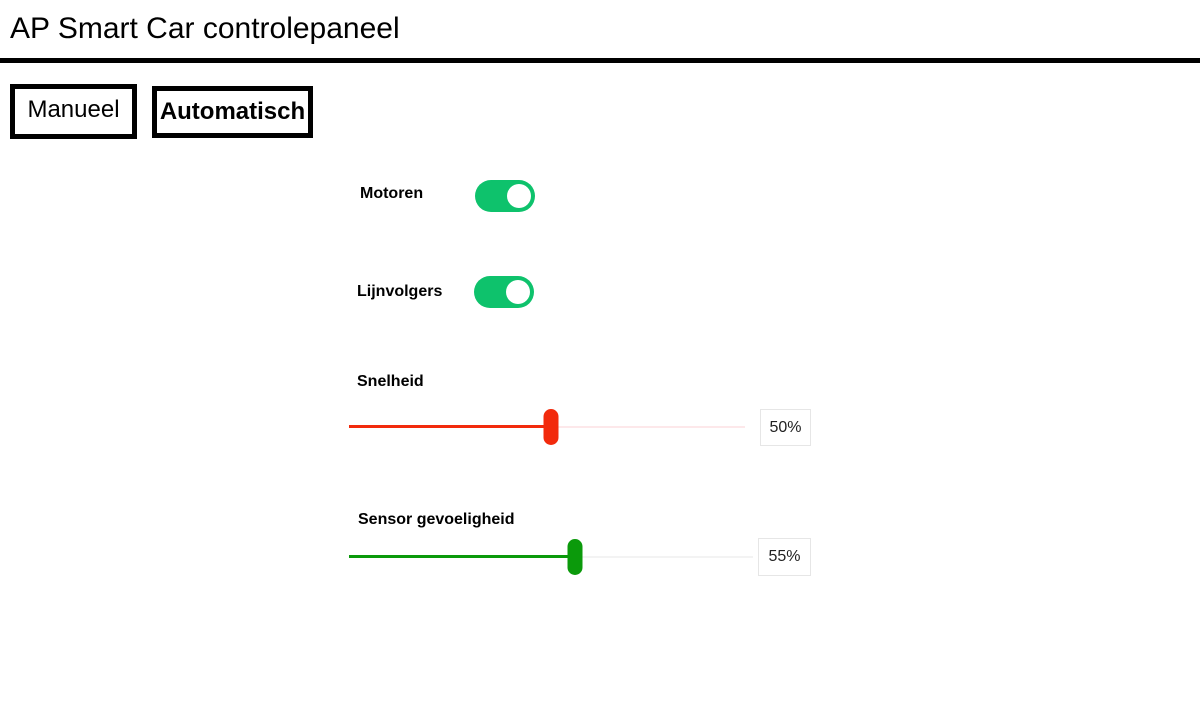 The width and height of the screenshot is (1200, 720). I want to click on motors-toggle, so click(505, 196).